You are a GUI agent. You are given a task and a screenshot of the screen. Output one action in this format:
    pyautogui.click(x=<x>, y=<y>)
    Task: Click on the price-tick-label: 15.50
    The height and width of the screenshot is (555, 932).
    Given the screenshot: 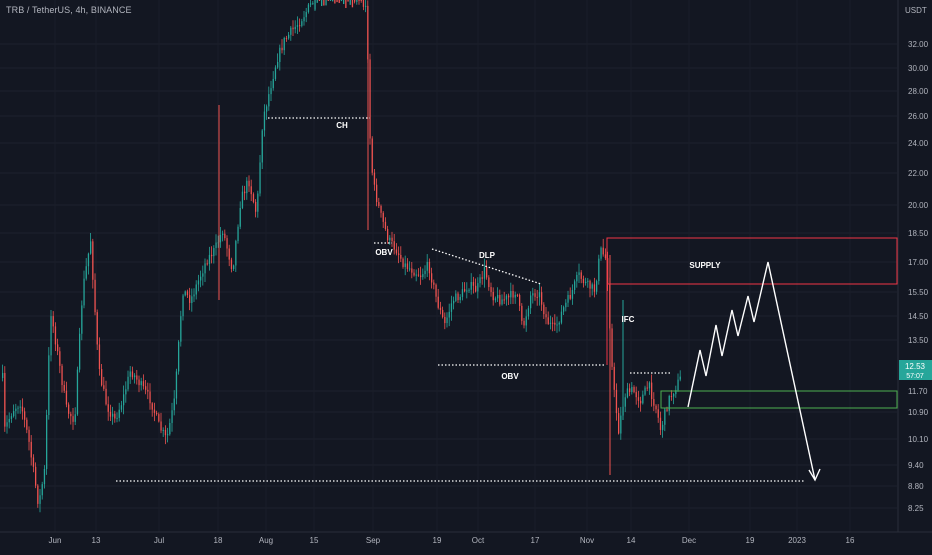 What is the action you would take?
    pyautogui.click(x=918, y=292)
    